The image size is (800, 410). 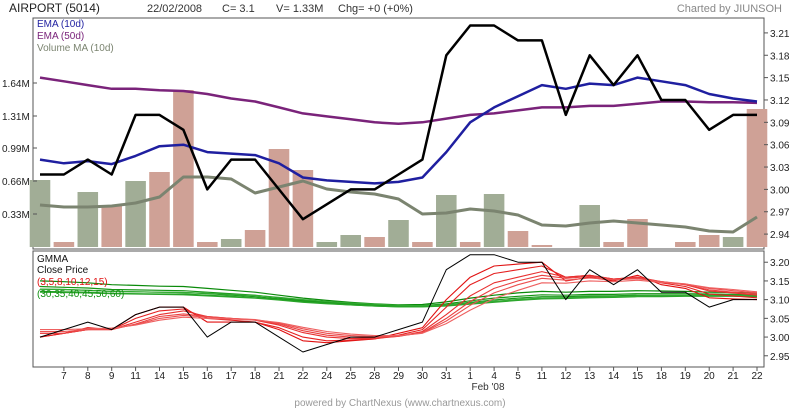 What do you see at coordinates (16, 149) in the screenshot?
I see `volume-tick-label: 0.99M` at bounding box center [16, 149].